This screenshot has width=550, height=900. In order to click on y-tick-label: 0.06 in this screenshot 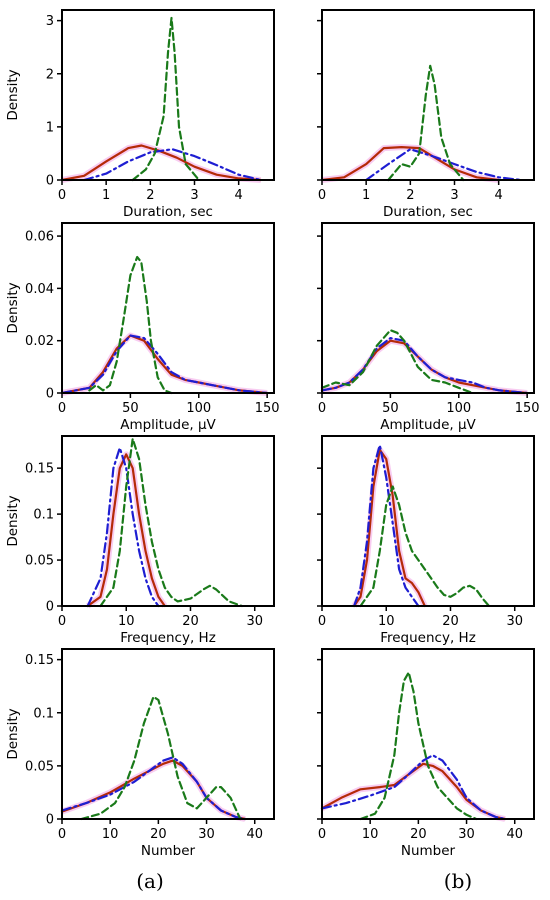, I will do `click(39, 237)`.